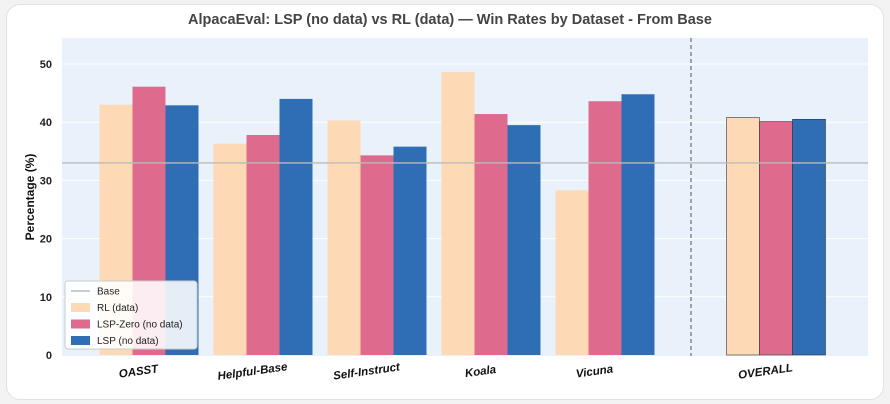 The image size is (890, 404). I want to click on y-axis-label: Percentage (%), so click(30, 197).